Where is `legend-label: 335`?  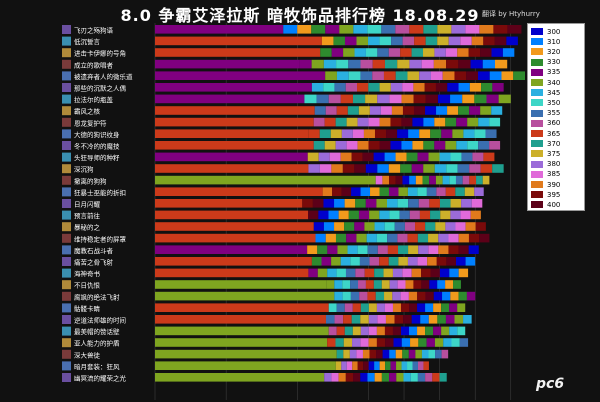
legend-label: 335 is located at coordinates (554, 72).